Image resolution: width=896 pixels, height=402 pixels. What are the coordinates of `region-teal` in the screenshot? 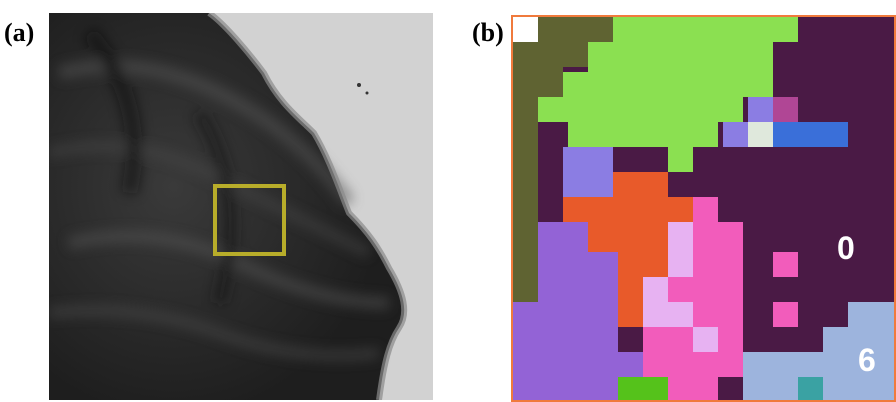 It's located at (810, 388).